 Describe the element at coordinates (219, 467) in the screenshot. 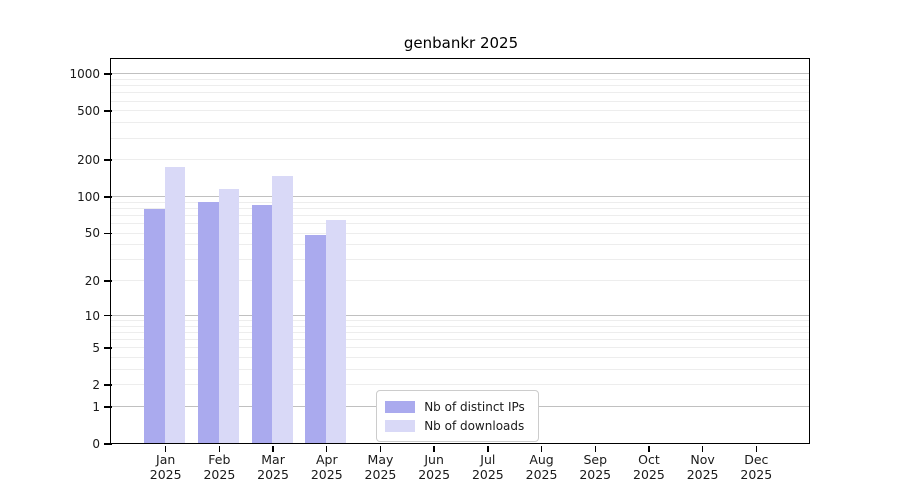

I see `x-tick-label: Feb 2025` at that location.